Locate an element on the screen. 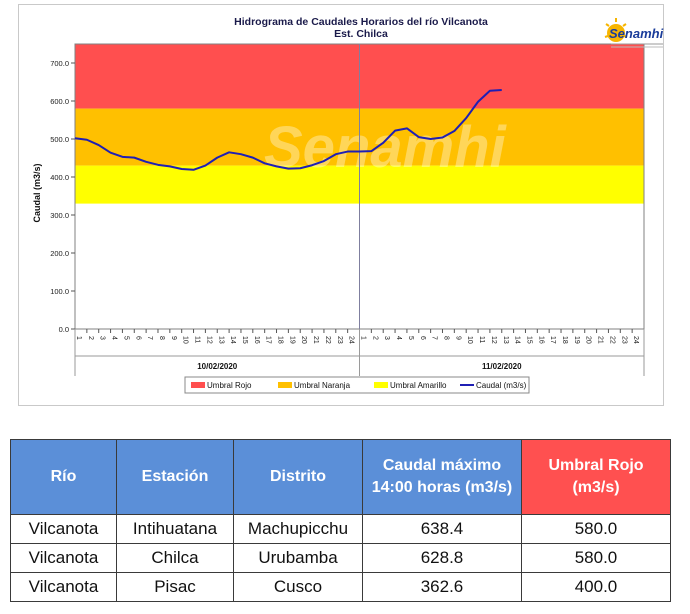 This screenshot has height=614, width=690. y-tick-label: 600.0 is located at coordinates (59, 101).